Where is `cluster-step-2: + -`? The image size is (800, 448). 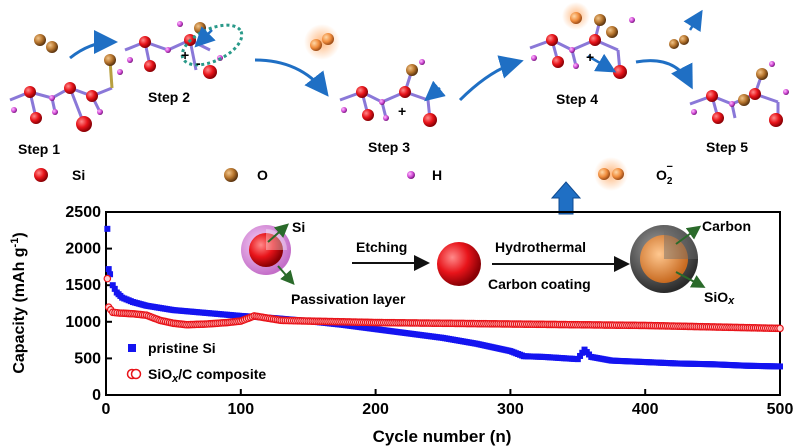 cluster-step-2: + - is located at coordinates (184, 50).